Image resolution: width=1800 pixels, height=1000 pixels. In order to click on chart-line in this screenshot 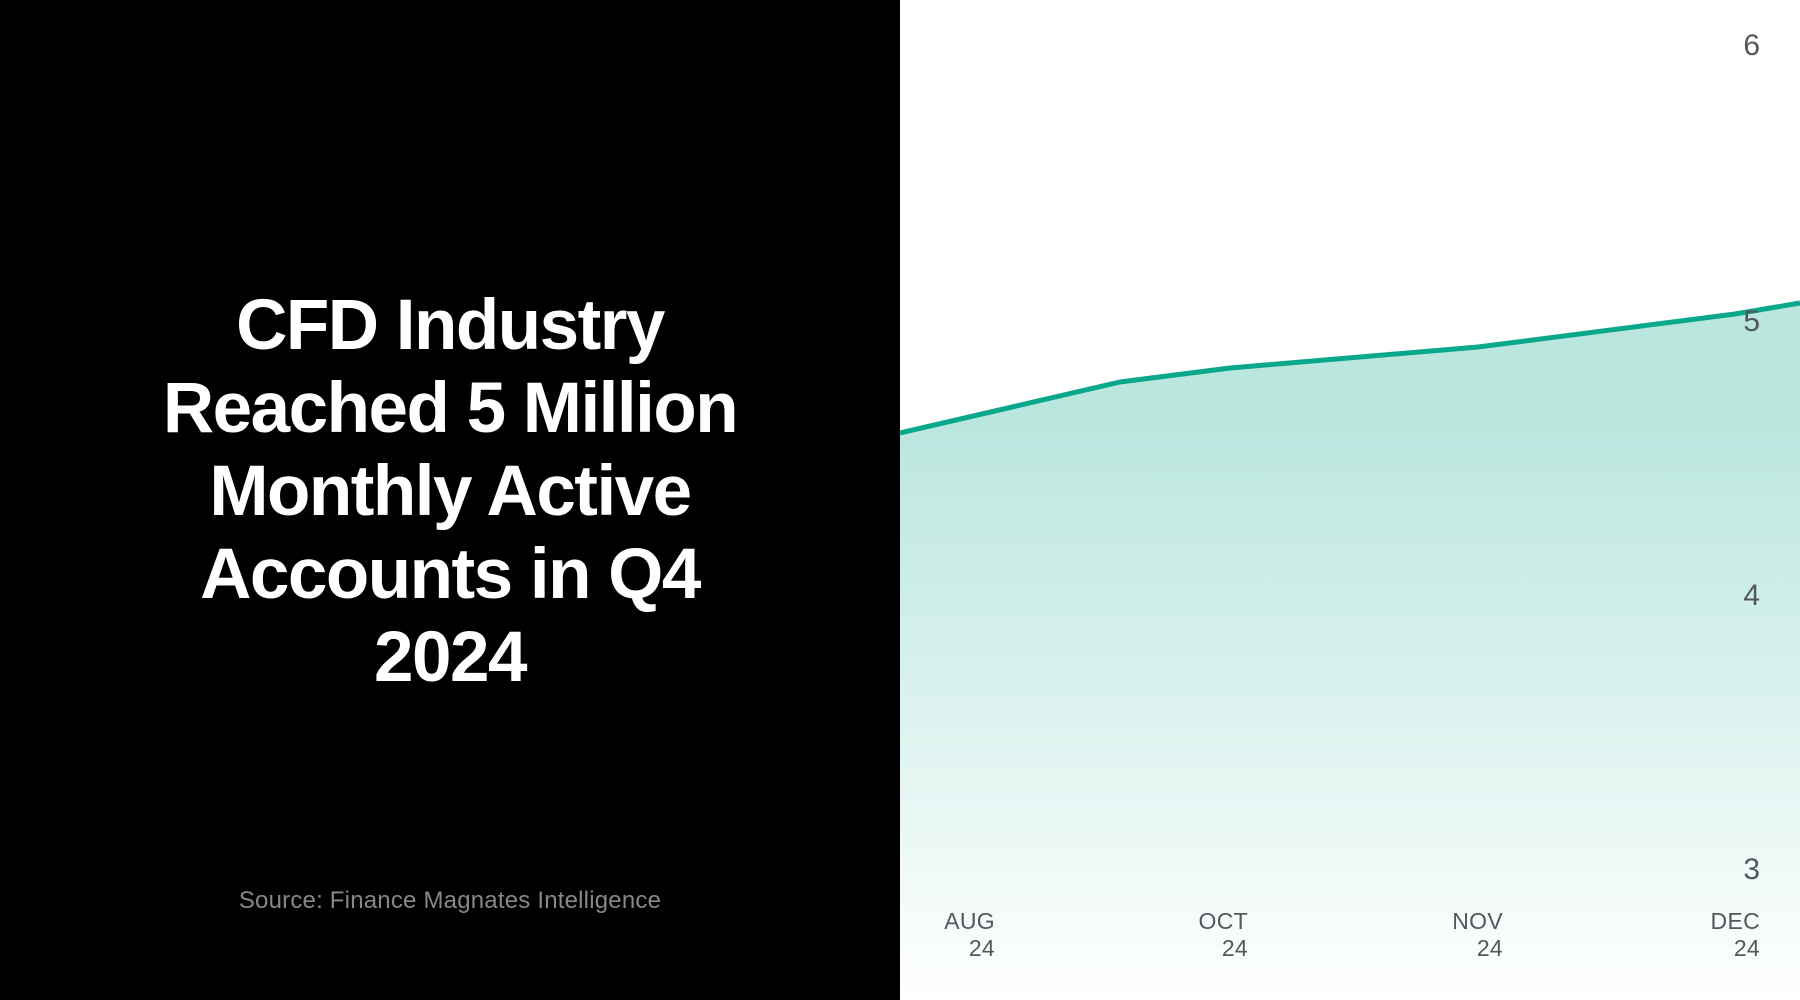, I will do `click(1350, 368)`.